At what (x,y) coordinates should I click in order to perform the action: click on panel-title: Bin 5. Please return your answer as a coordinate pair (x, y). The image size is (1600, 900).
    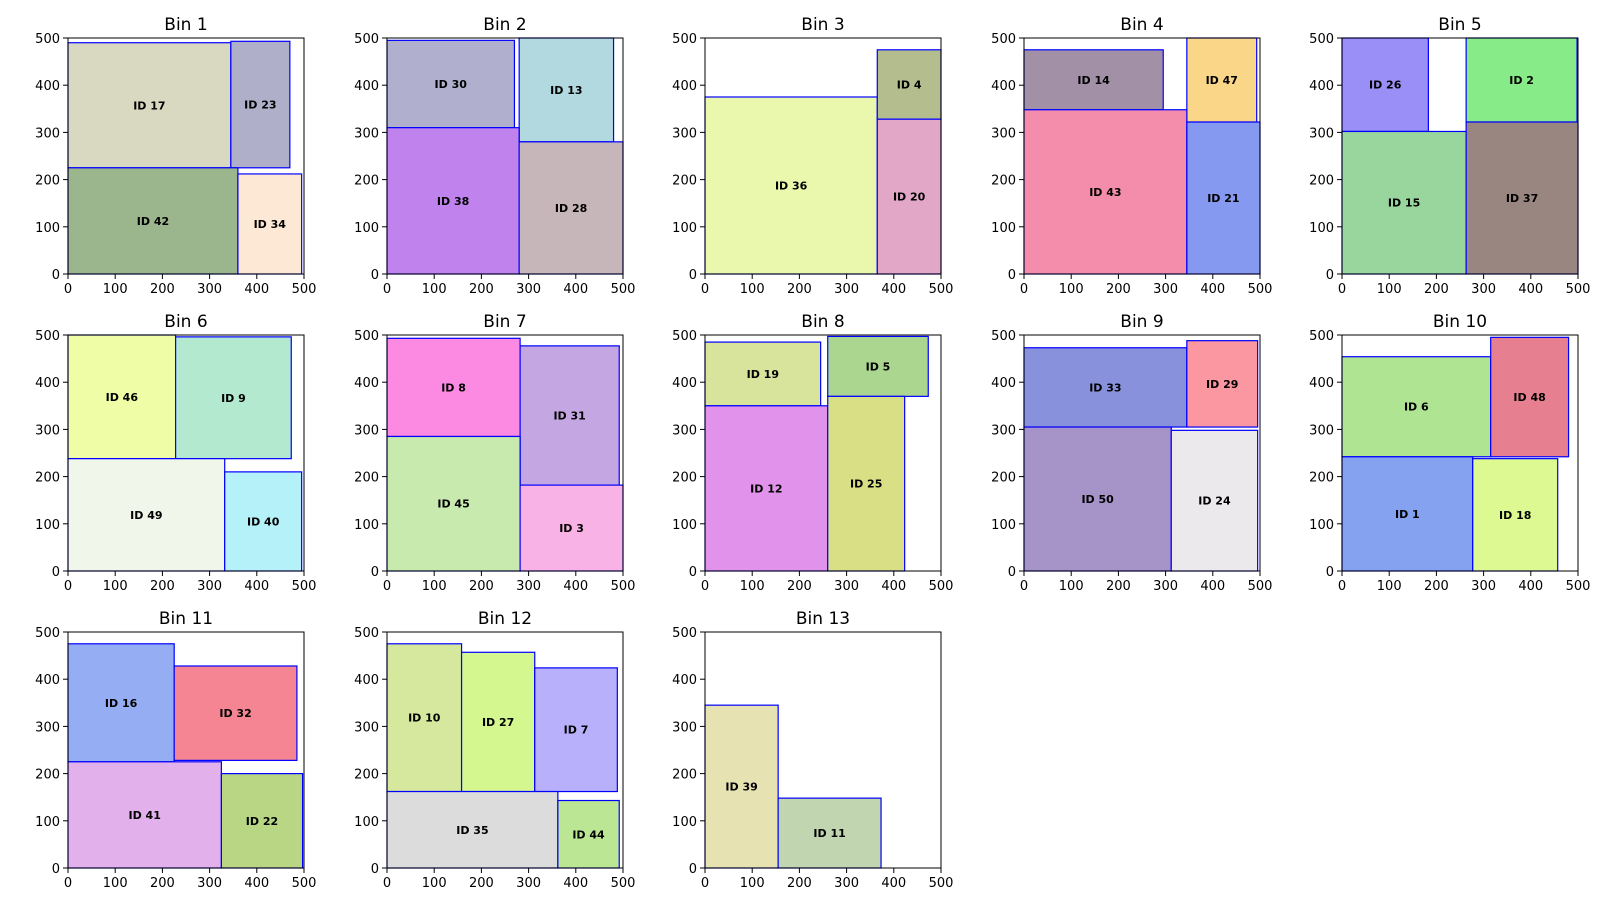
    Looking at the image, I should click on (1459, 25).